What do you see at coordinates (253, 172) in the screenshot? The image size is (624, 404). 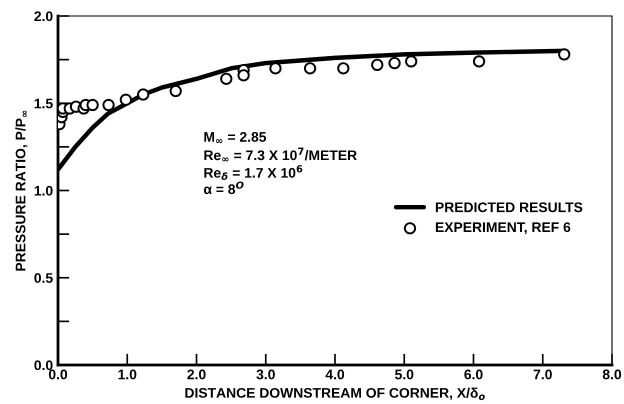 I see `annotation: Re$_{δ}$ = 1.7 X 10$^{6}$` at bounding box center [253, 172].